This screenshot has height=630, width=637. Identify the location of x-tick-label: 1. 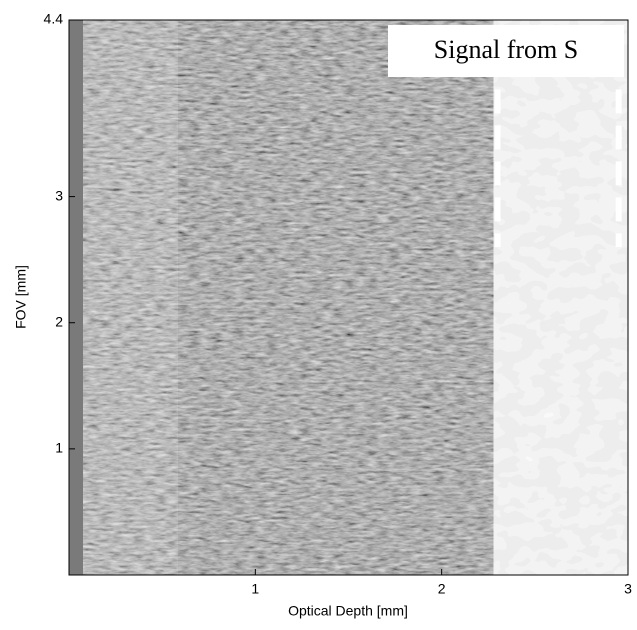
(255, 589).